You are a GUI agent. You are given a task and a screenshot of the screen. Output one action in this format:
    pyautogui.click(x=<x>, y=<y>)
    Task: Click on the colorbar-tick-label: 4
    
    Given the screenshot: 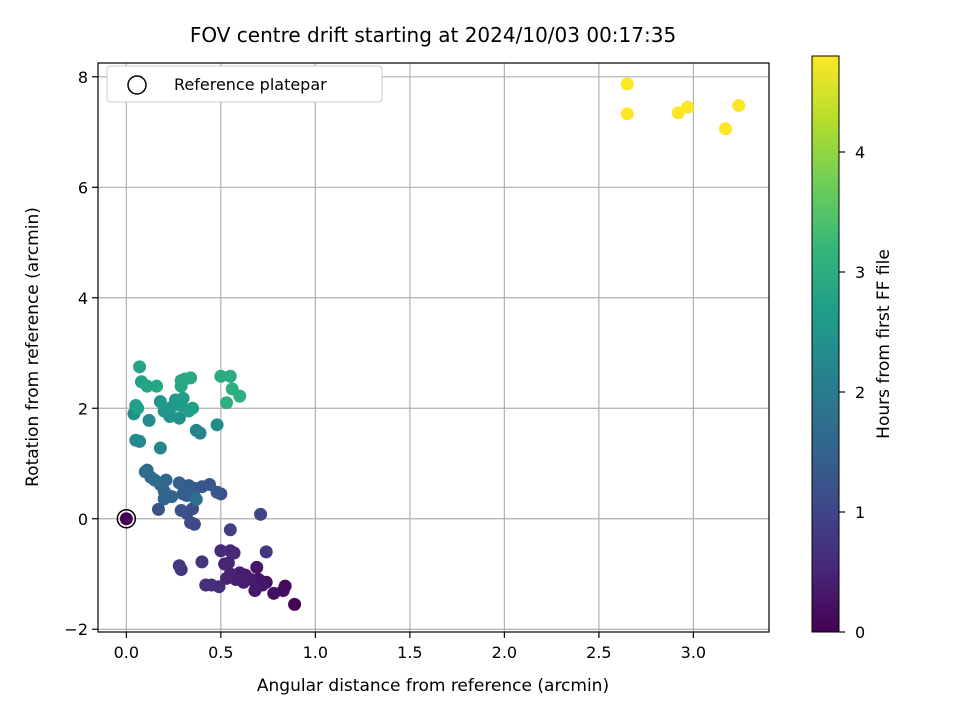 What is the action you would take?
    pyautogui.click(x=860, y=152)
    